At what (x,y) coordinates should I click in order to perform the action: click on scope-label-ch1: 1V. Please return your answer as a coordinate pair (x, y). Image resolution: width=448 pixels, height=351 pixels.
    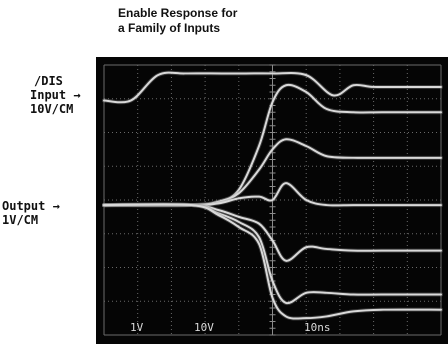
    Looking at the image, I should click on (137, 327).